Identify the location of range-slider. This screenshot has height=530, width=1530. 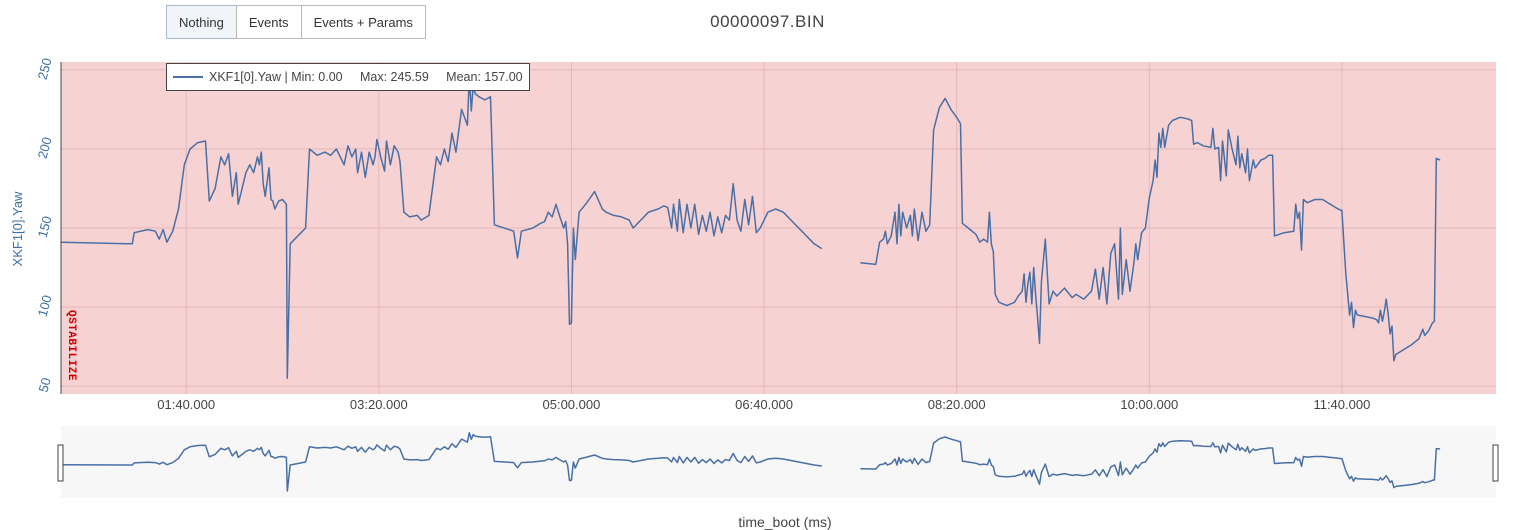
(778, 462).